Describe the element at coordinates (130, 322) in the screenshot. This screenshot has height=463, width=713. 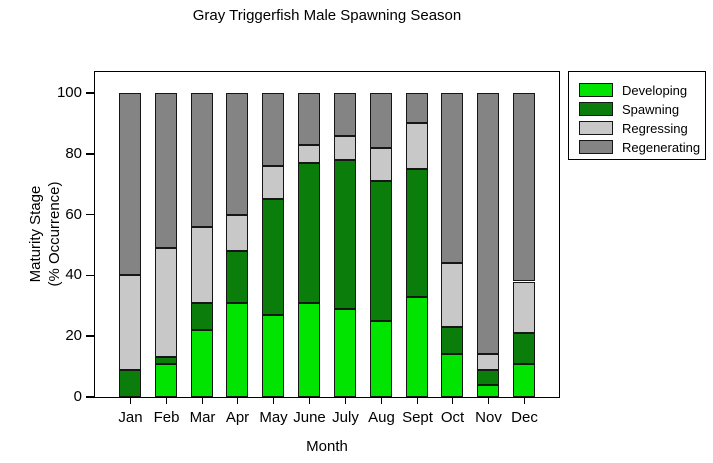
I see `bar-jan-regressing` at that location.